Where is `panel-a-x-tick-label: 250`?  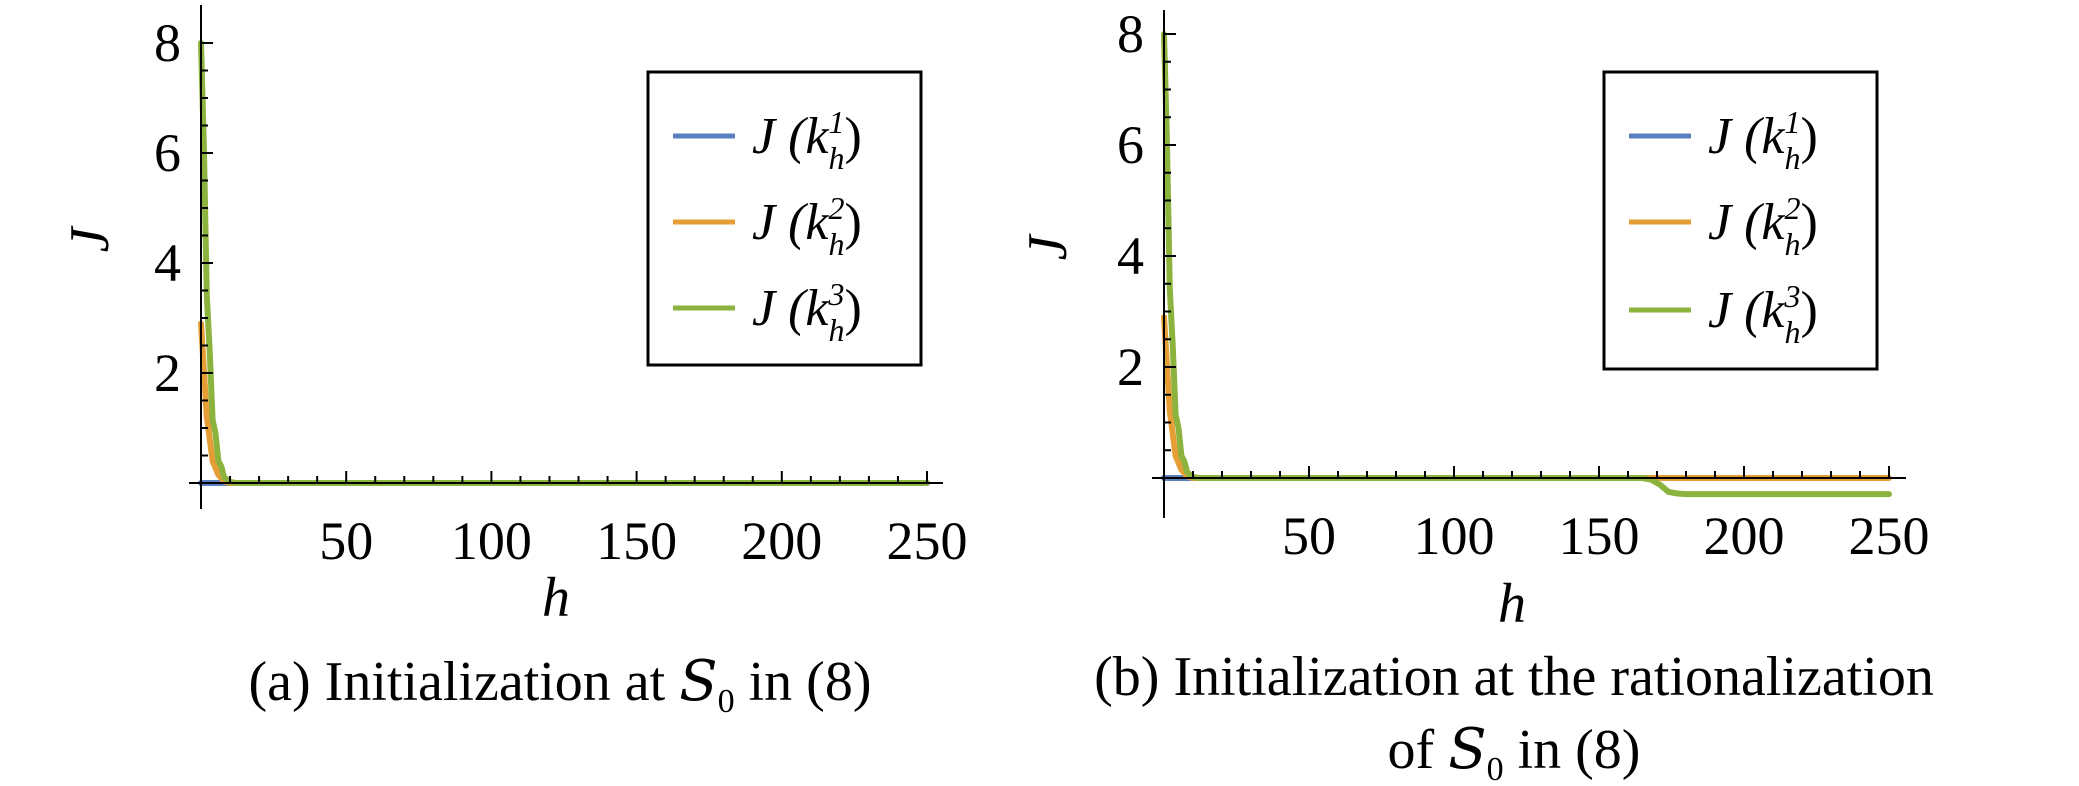
panel-a-x-tick-label: 250 is located at coordinates (927, 541).